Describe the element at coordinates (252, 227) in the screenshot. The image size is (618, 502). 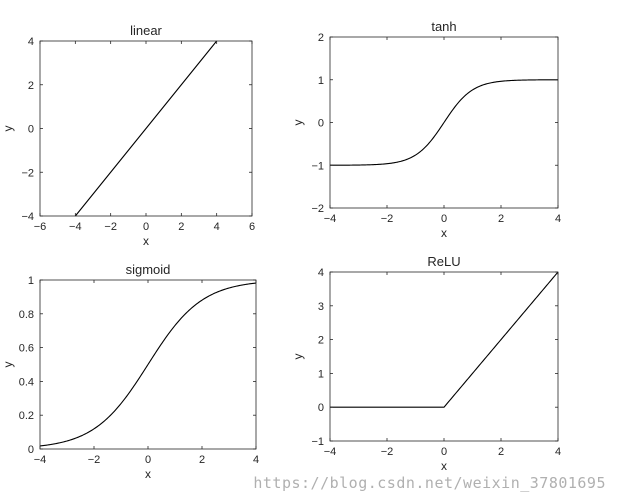
I see `x-tick-label: 6` at that location.